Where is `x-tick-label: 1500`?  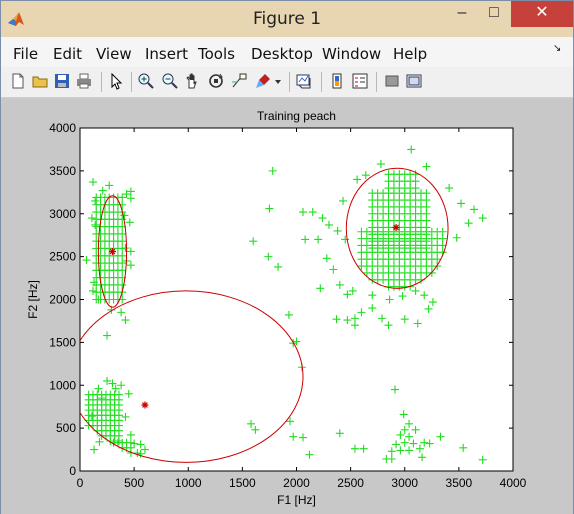
x-tick-label: 1500 is located at coordinates (242, 483).